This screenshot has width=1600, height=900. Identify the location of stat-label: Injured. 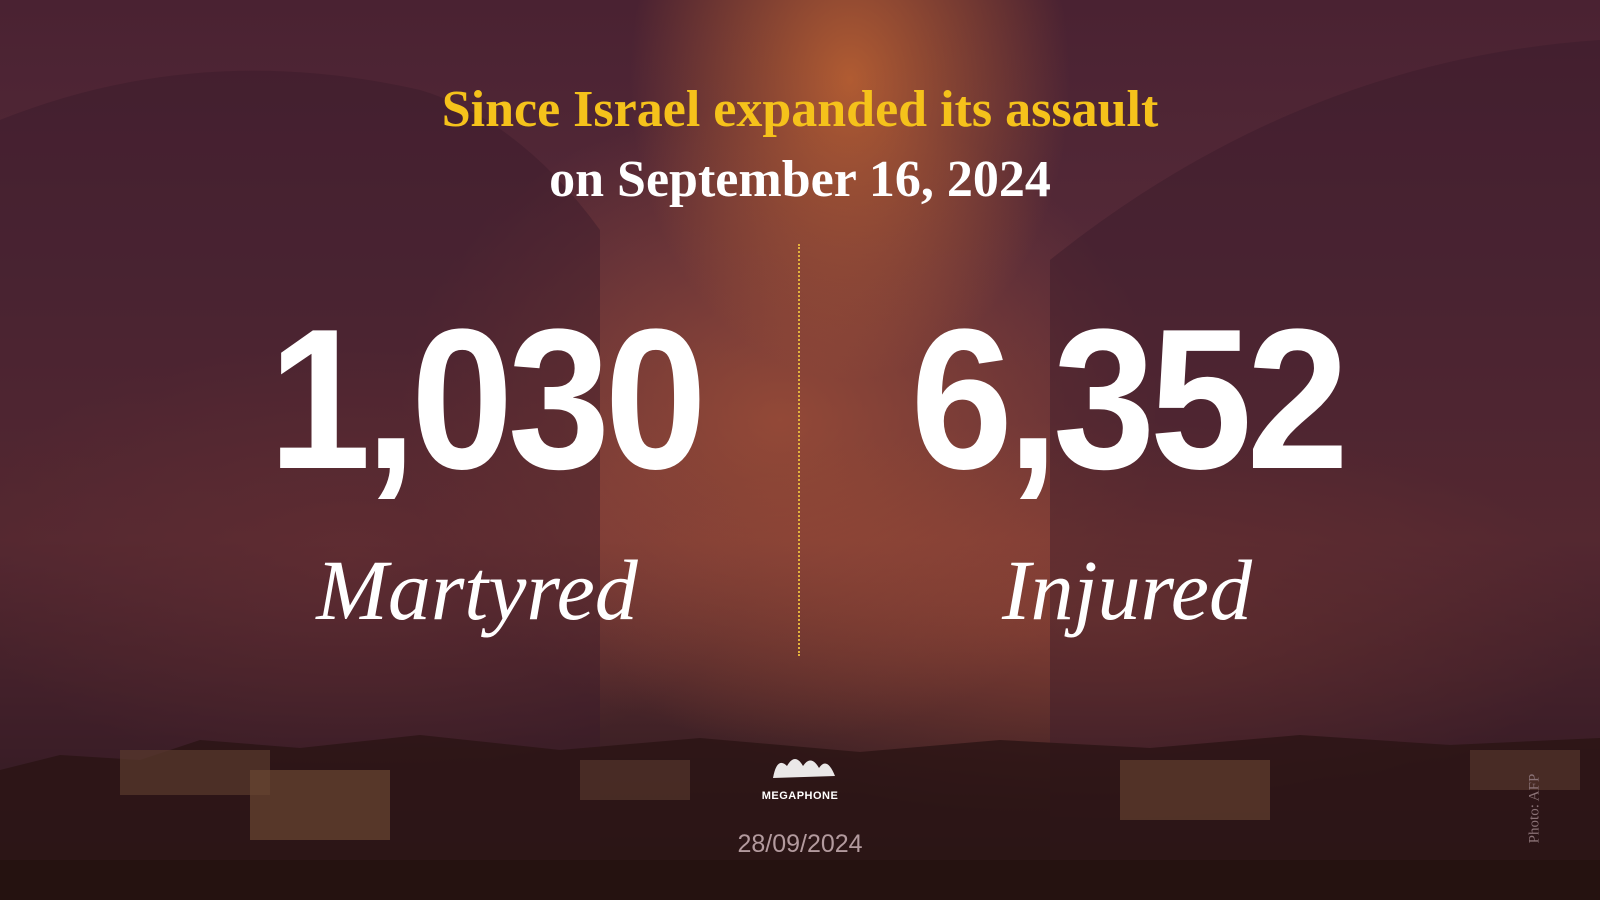
(1127, 590).